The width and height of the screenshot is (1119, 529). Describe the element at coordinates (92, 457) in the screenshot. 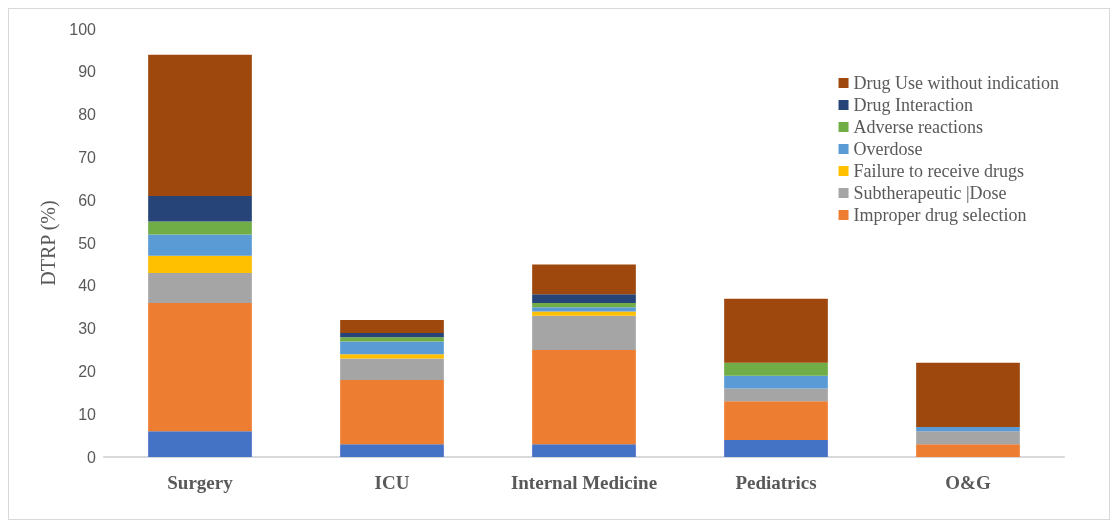

I see `y-tick-label: 0` at that location.